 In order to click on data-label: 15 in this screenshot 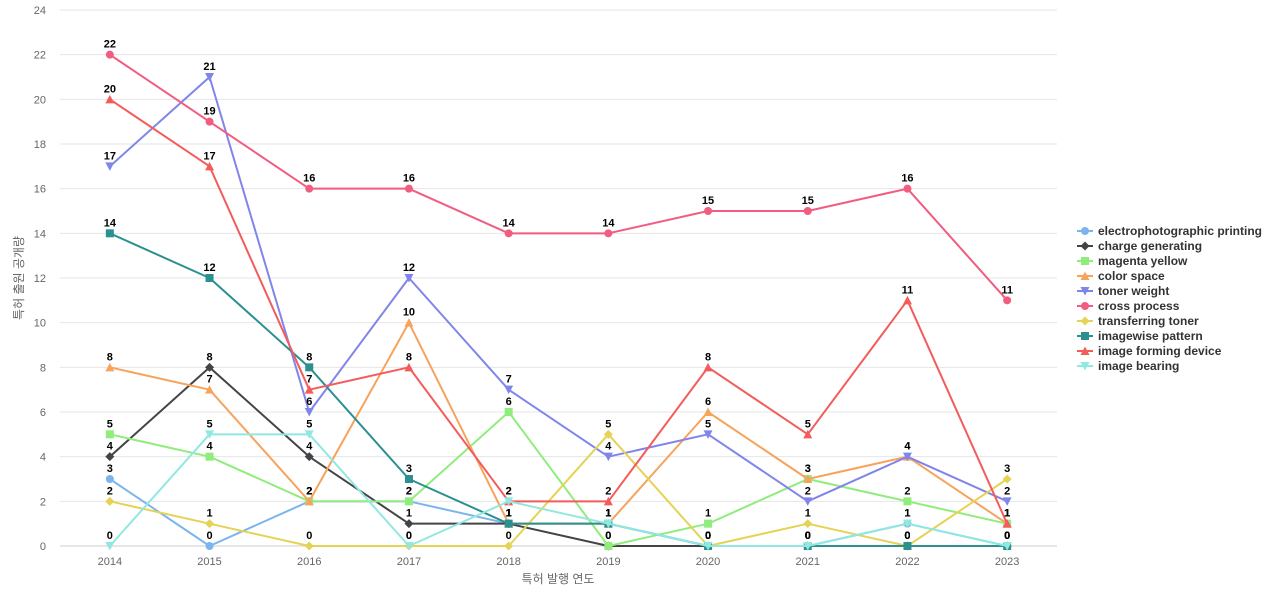, I will do `click(808, 201)`.